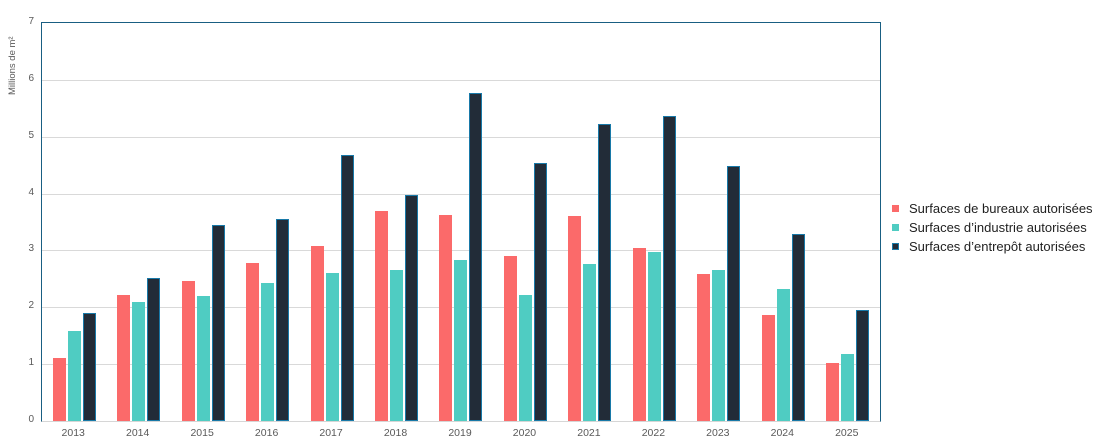 This screenshot has height=447, width=1104. Describe the element at coordinates (154, 349) in the screenshot. I see `bar-entrepot-2014` at that location.